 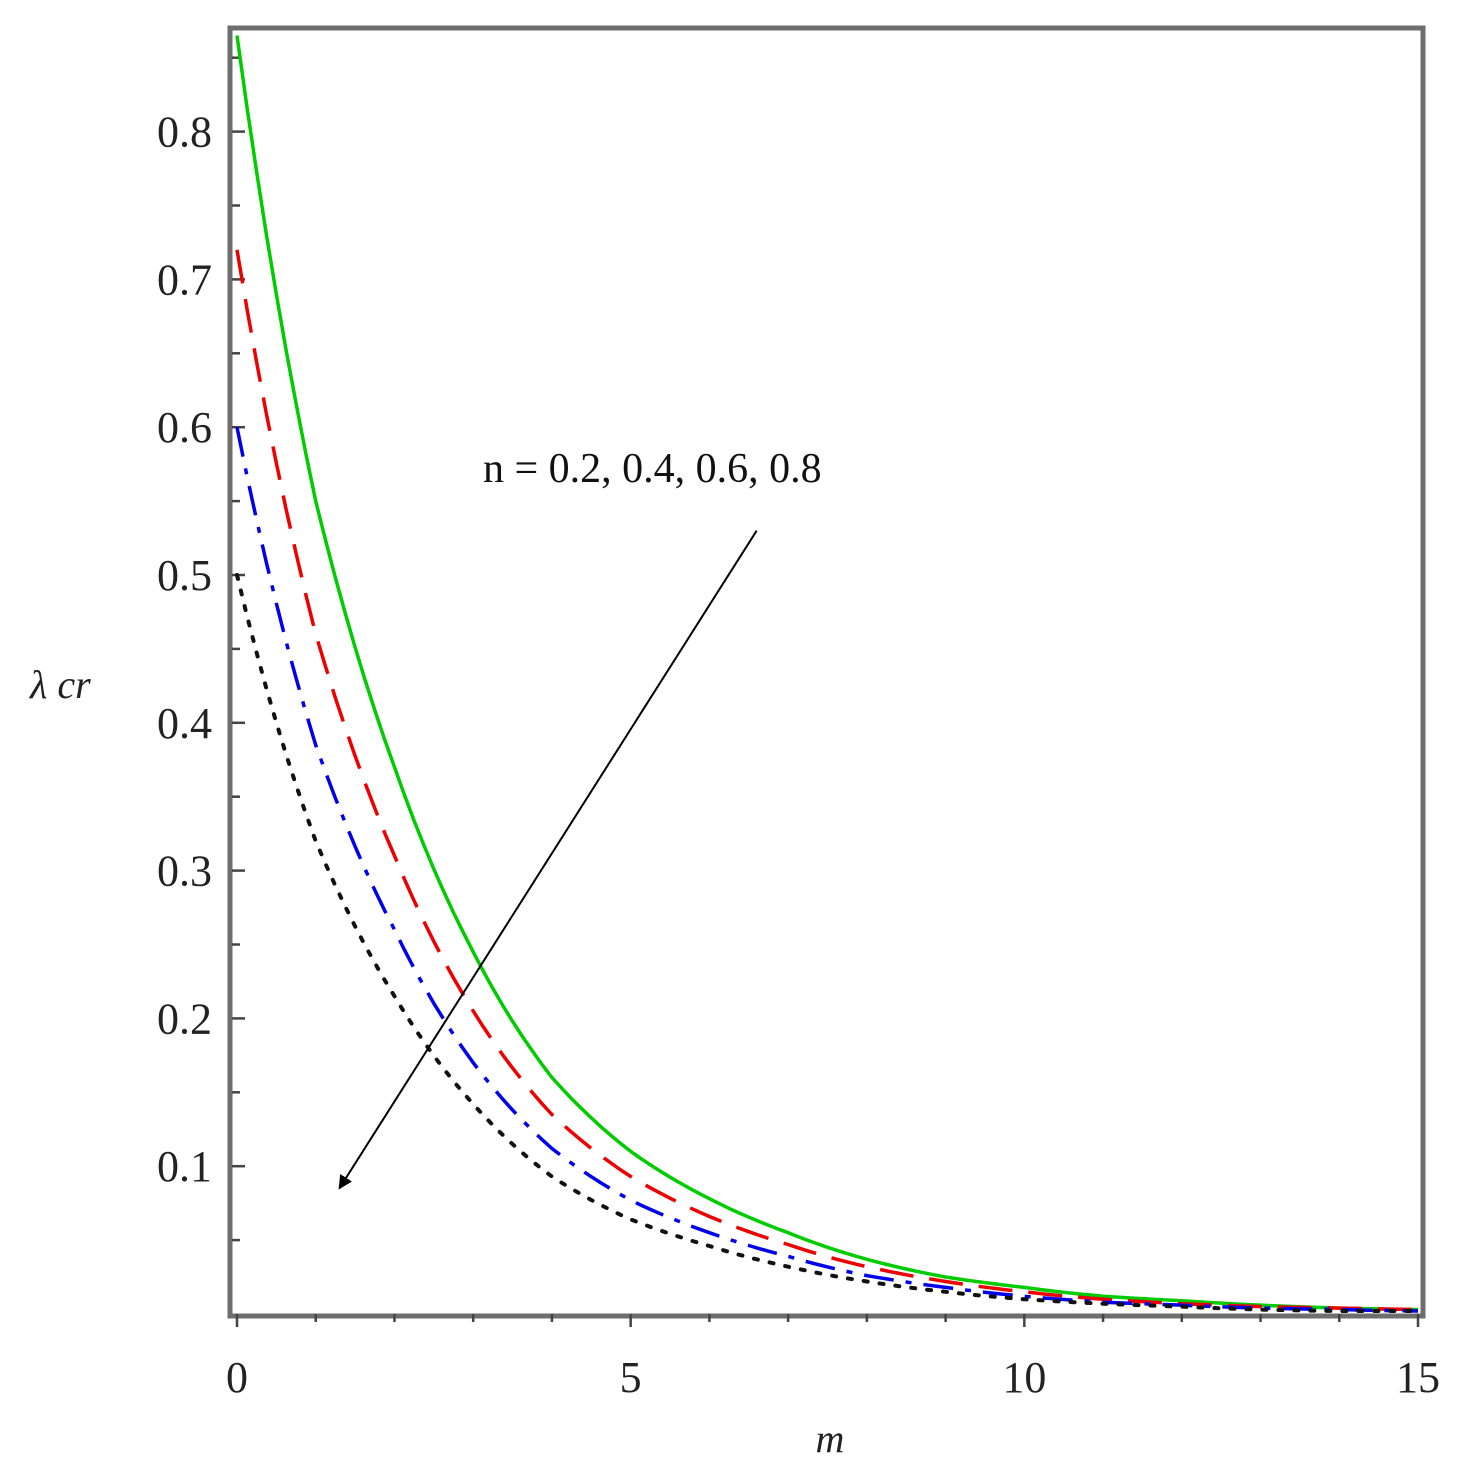 What do you see at coordinates (184, 132) in the screenshot?
I see `y-tick-label: 0.8` at bounding box center [184, 132].